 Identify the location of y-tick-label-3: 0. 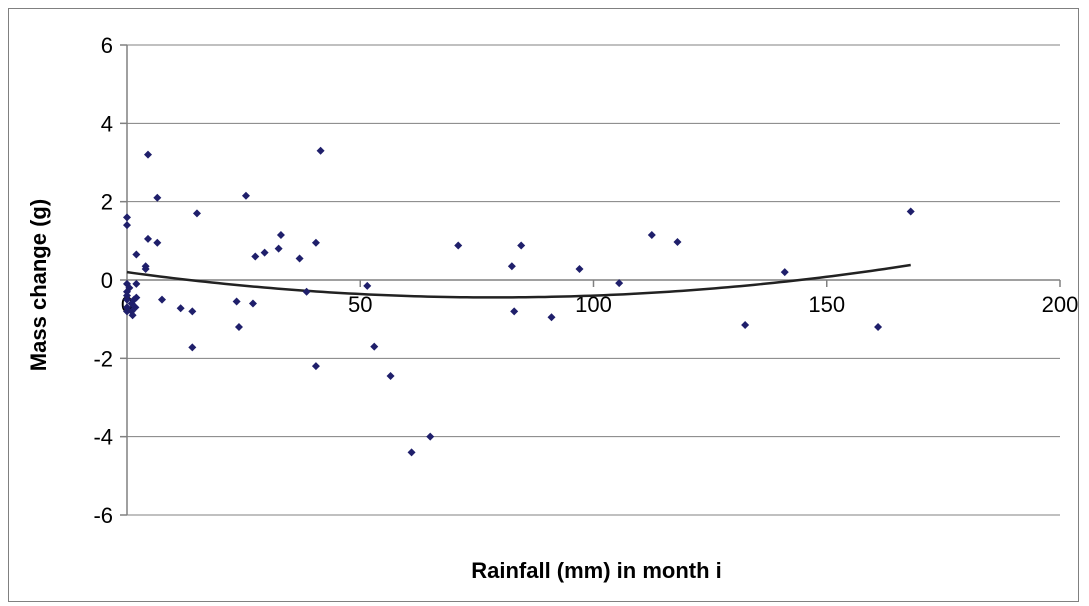
(107, 280).